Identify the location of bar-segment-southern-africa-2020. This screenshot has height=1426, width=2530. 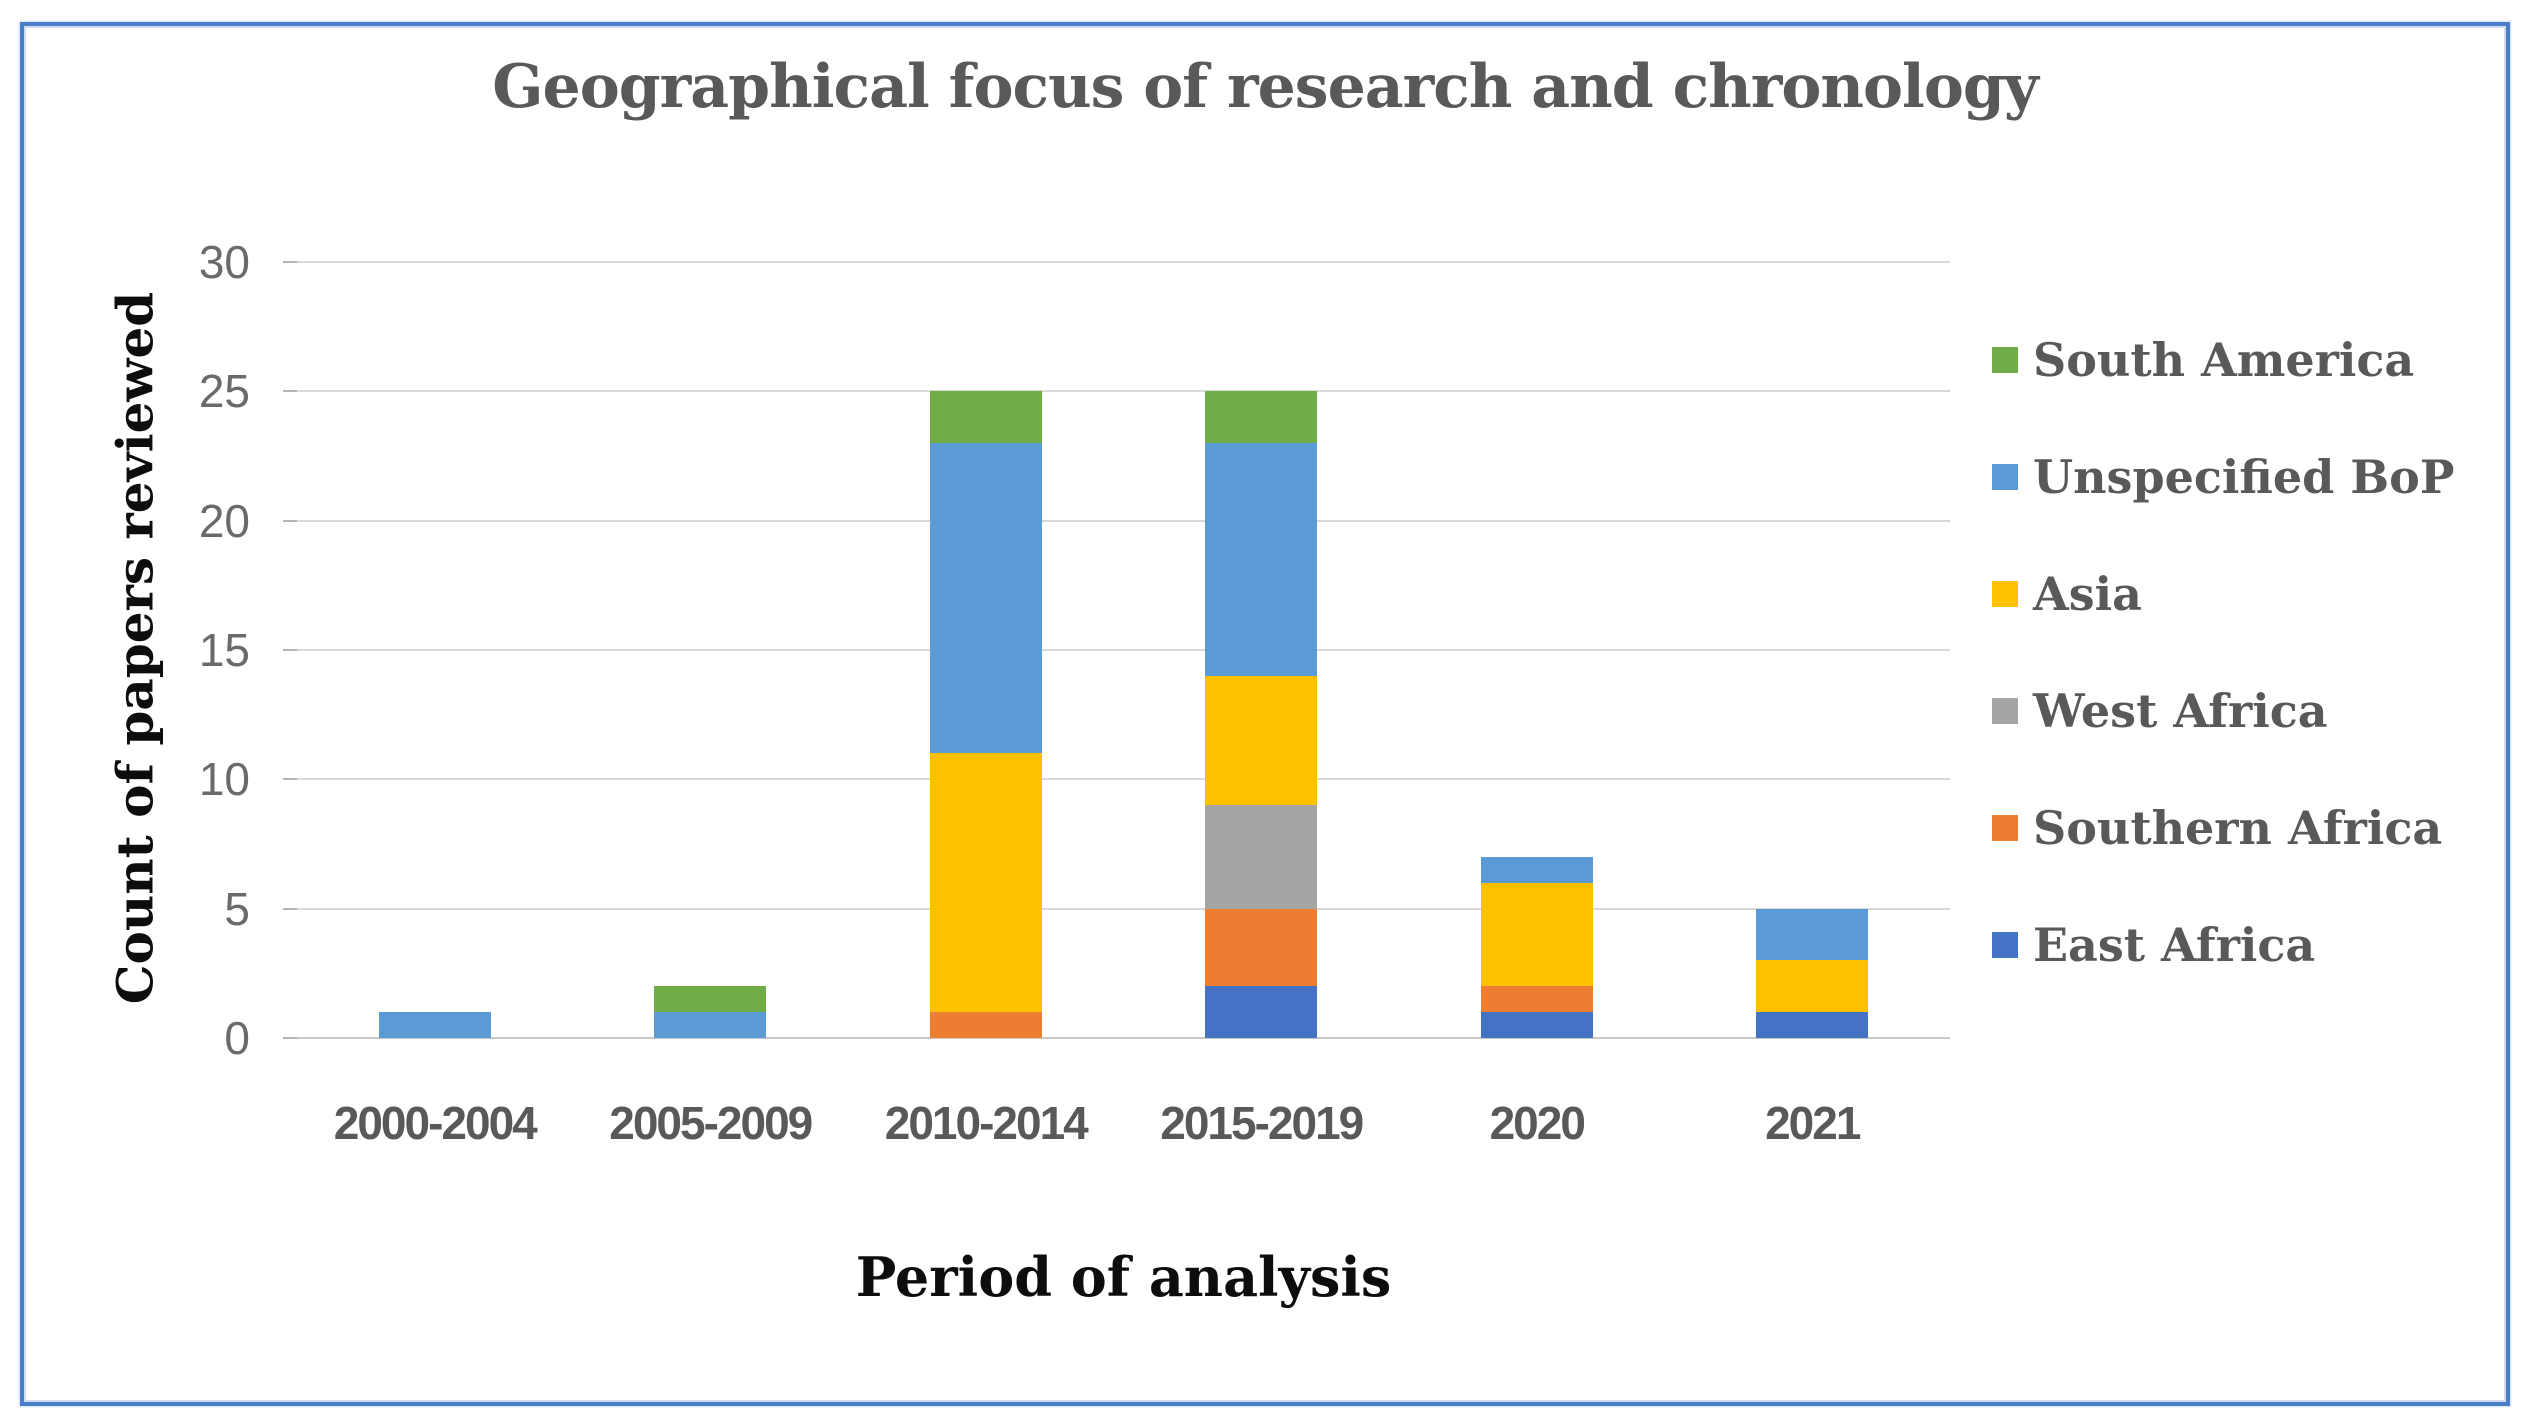
(1536, 999).